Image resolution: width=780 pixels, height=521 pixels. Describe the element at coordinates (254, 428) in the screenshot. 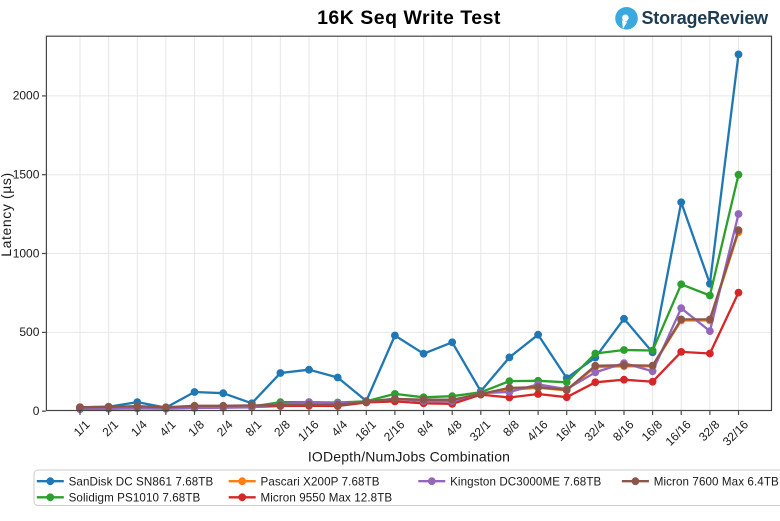

I see `svg-text: 8/1` at that location.